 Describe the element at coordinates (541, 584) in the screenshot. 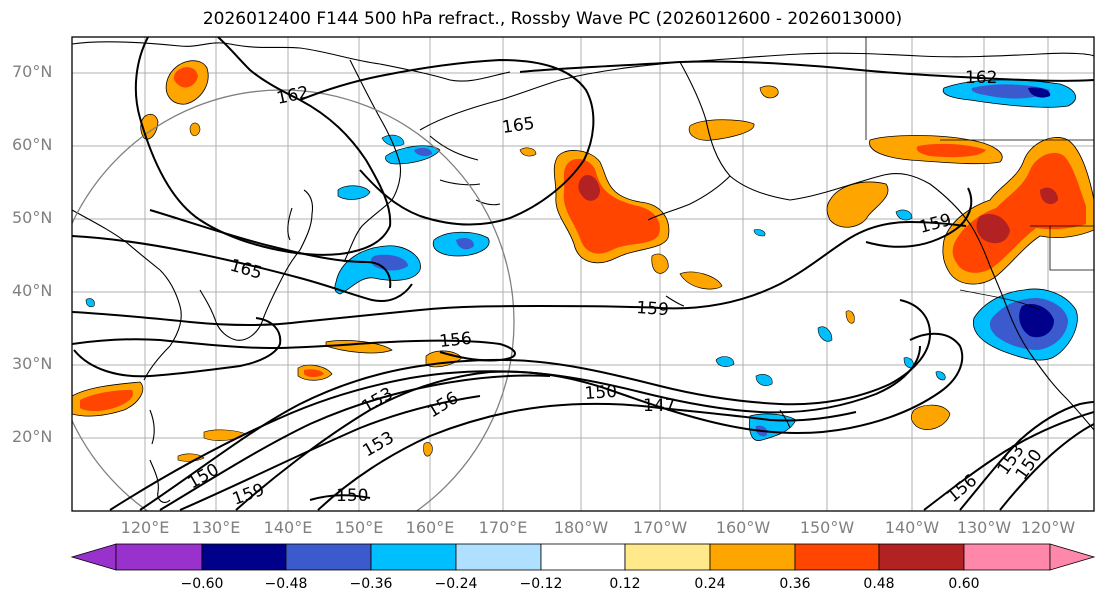

I see `colorbar-tick: −0.12` at that location.